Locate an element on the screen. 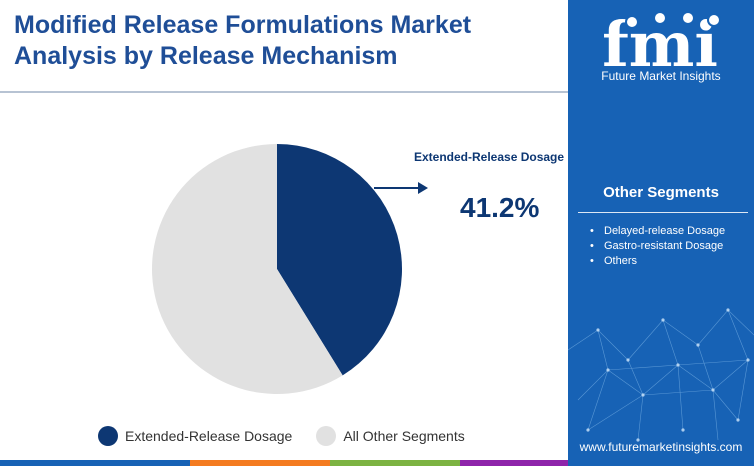  bottom-color-bar is located at coordinates (284, 463).